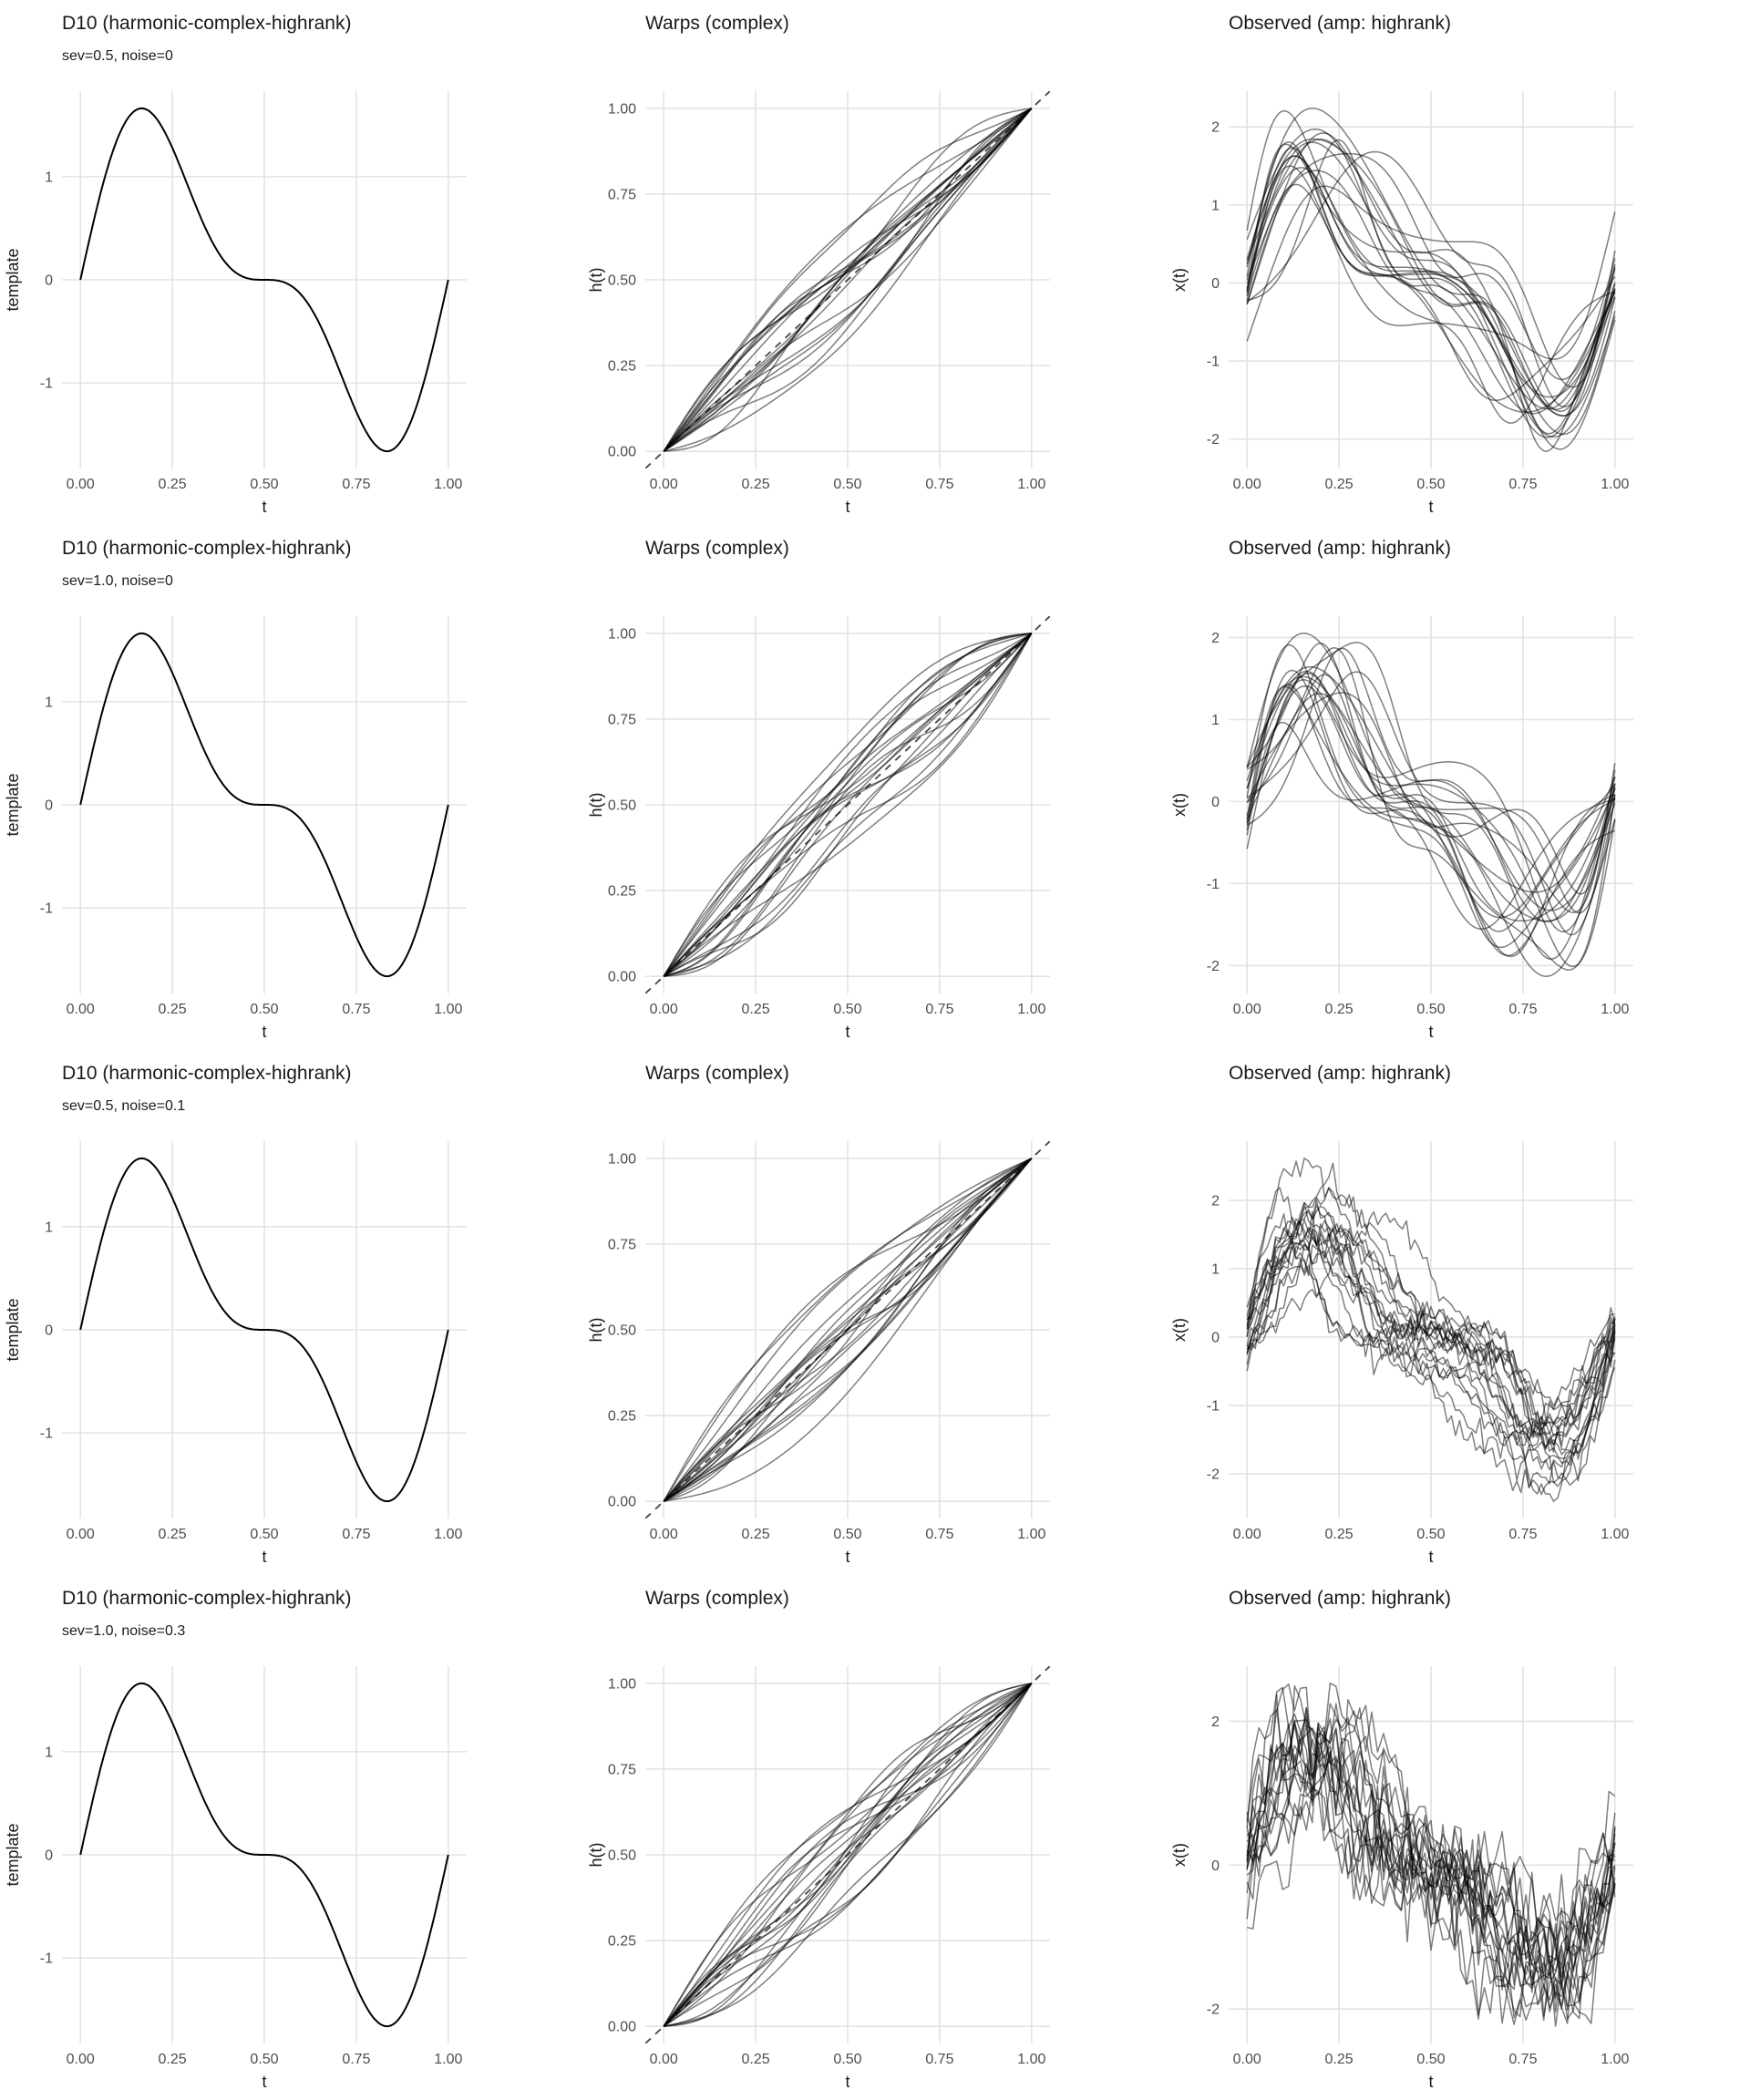 This screenshot has height=2100, width=1750. I want to click on y-axis-title: h(t), so click(596, 1331).